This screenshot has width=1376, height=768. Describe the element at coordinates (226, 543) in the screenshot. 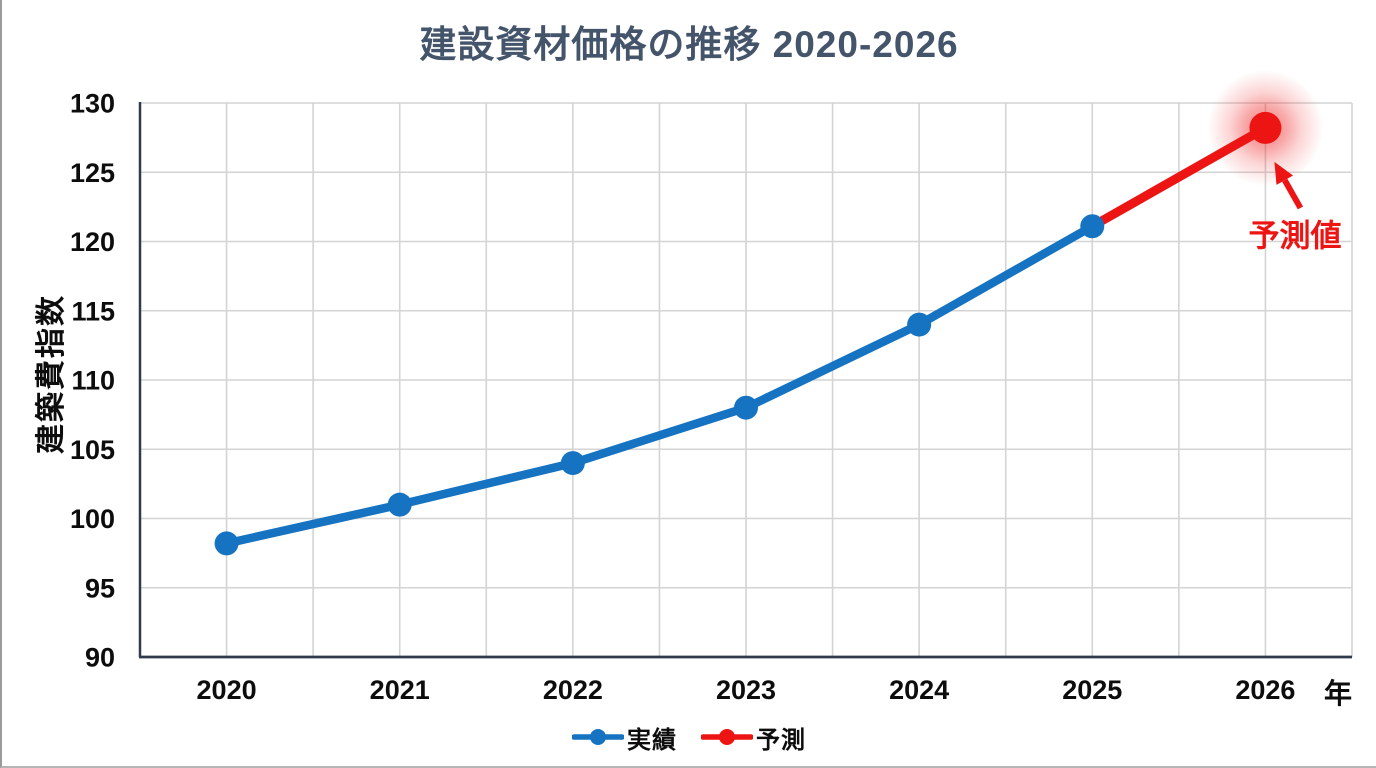

I see `data-point-実績-2020` at that location.